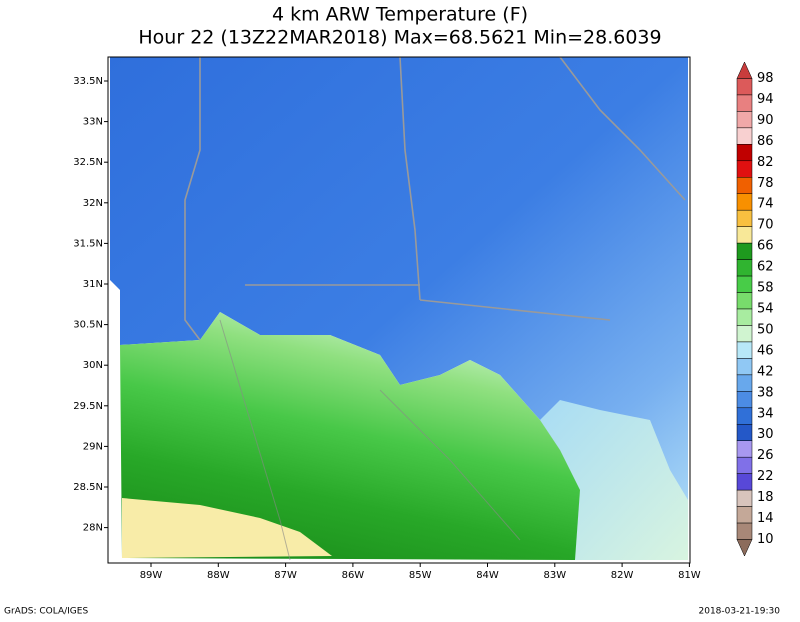 The width and height of the screenshot is (800, 622). I want to click on border-ga-sc, so click(622, 128).